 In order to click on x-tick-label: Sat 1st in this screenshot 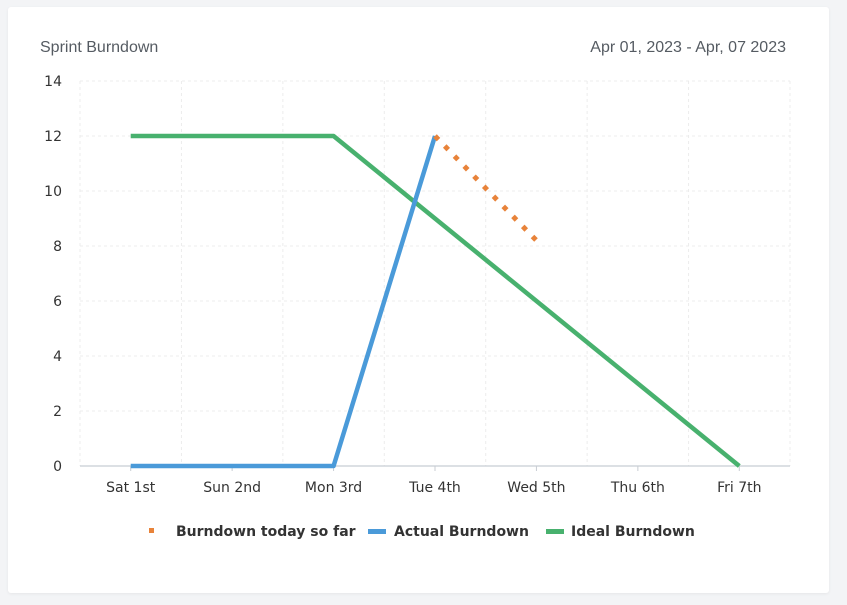, I will do `click(131, 488)`.